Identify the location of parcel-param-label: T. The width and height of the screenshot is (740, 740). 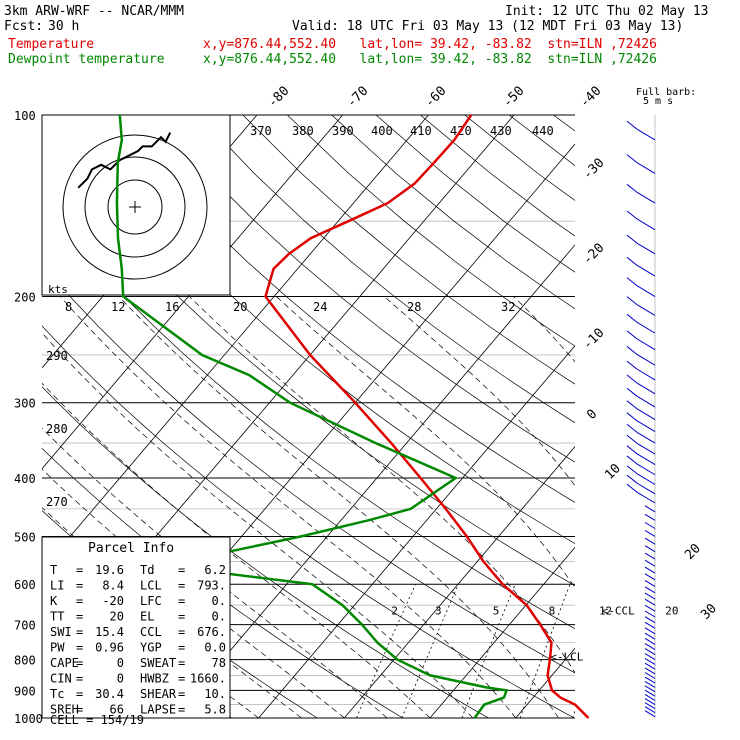
(53, 570).